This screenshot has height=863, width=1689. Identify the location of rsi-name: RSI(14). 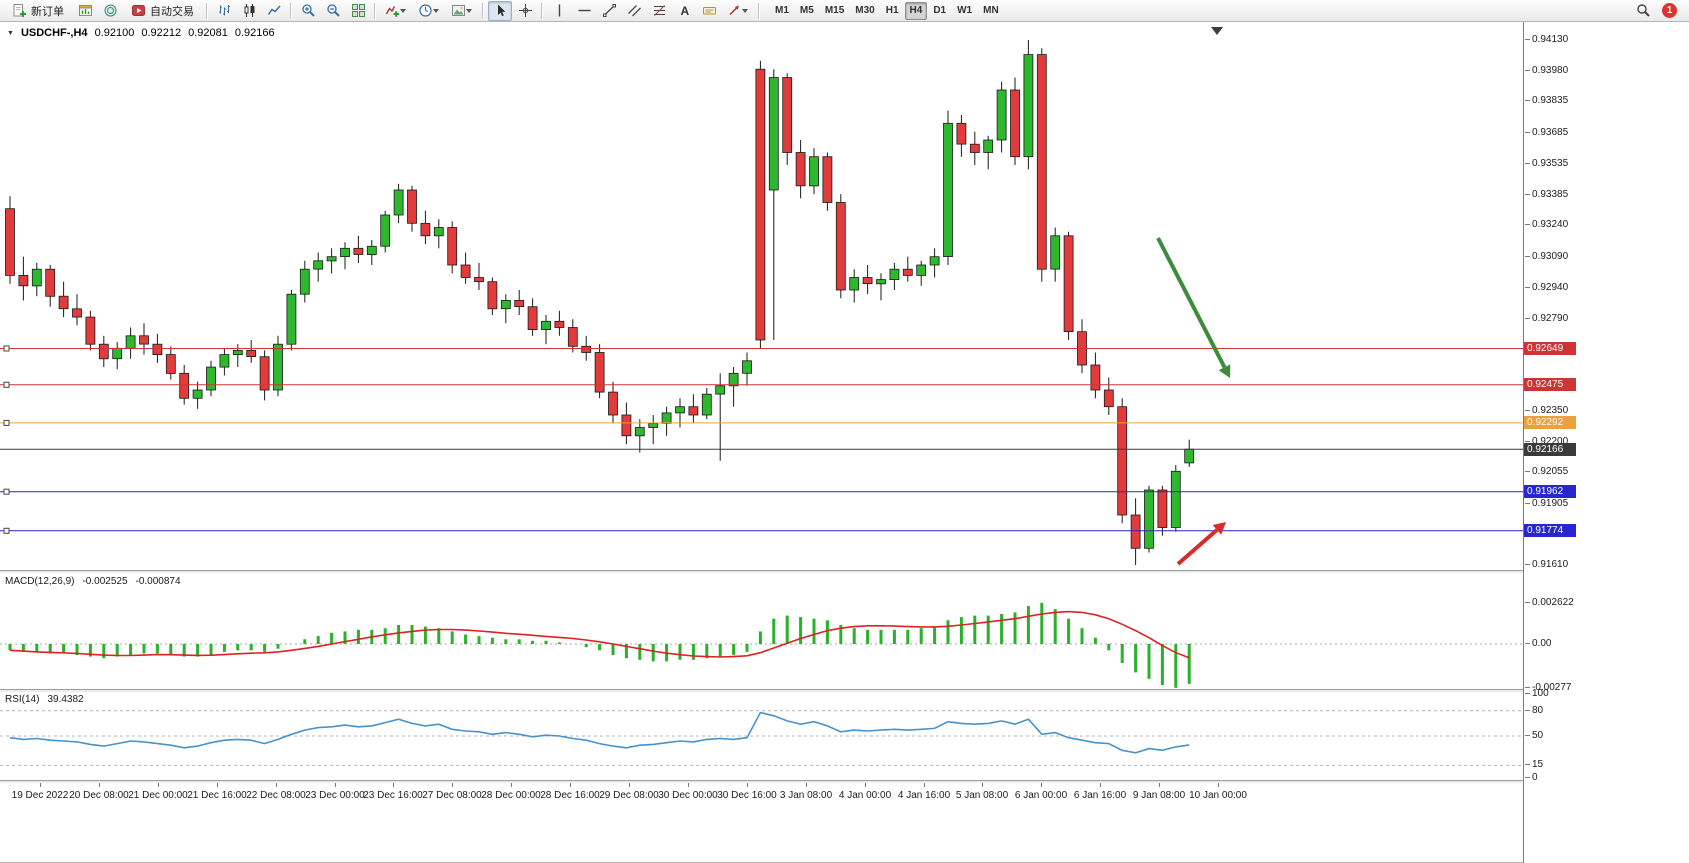
(22, 699).